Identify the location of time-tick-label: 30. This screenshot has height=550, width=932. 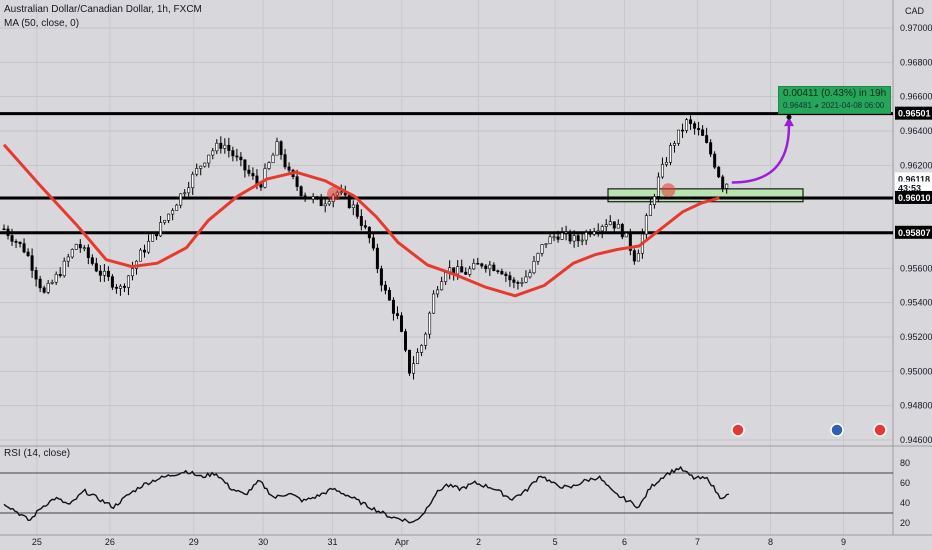
(263, 542).